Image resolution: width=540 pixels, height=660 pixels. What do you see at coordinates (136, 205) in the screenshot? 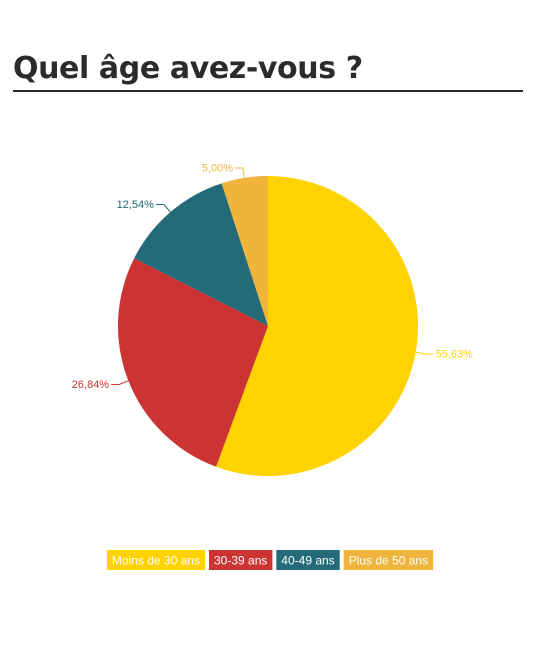
I see `data-label-3: 12,54%` at bounding box center [136, 205].